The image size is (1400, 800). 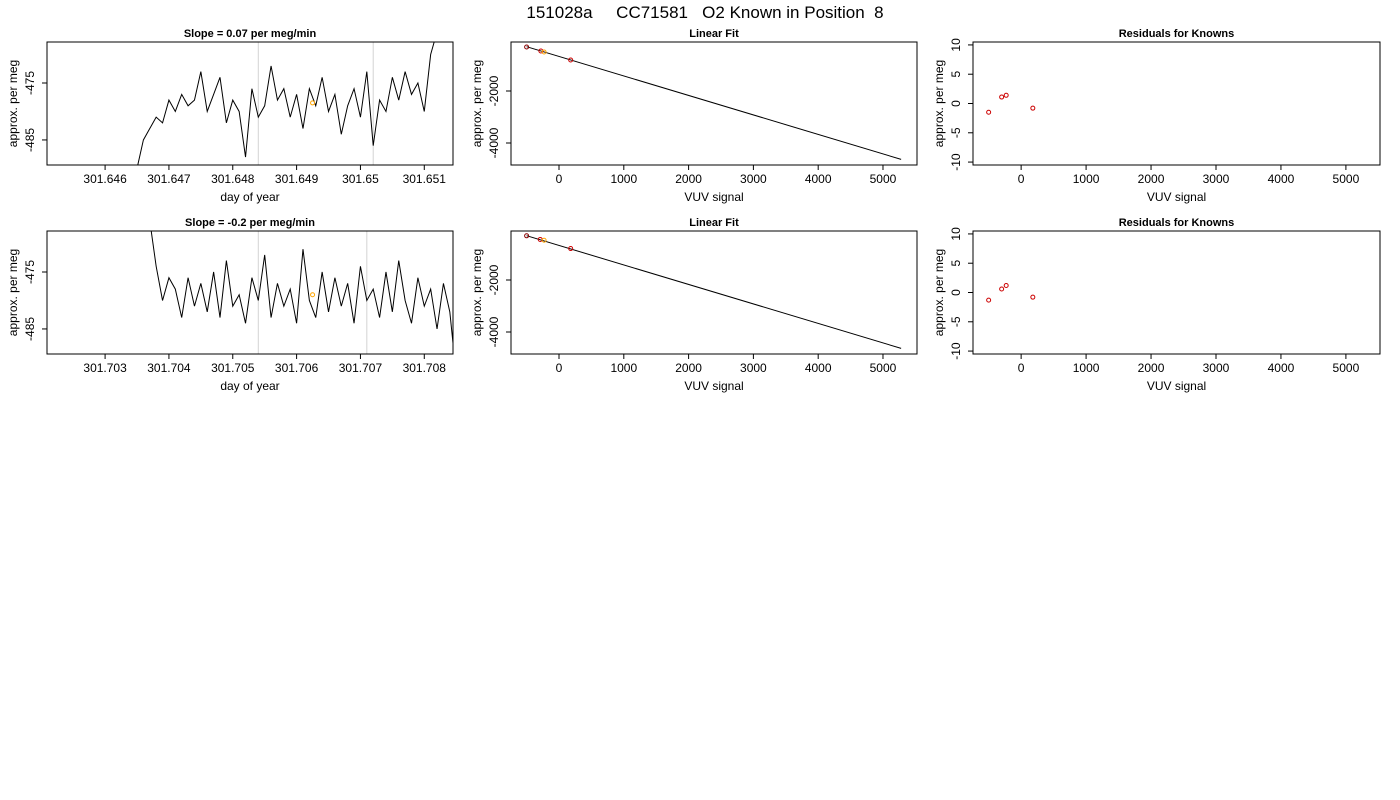 I want to click on x-tick-label: 301.648, so click(x=233, y=179).